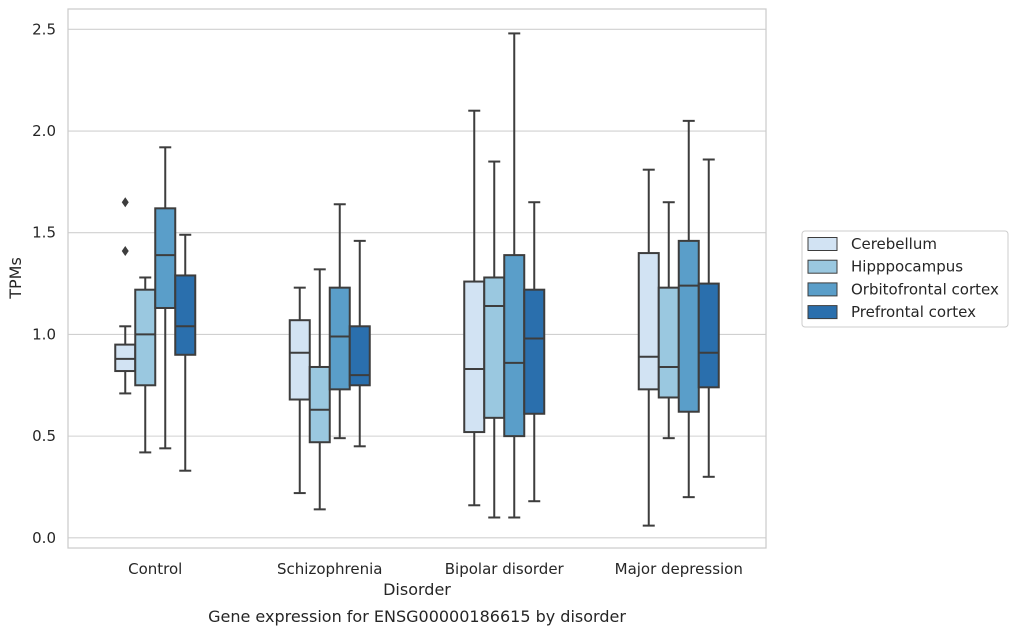 The image size is (1018, 634). Describe the element at coordinates (155, 569) in the screenshot. I see `x-tick-label: Control` at that location.